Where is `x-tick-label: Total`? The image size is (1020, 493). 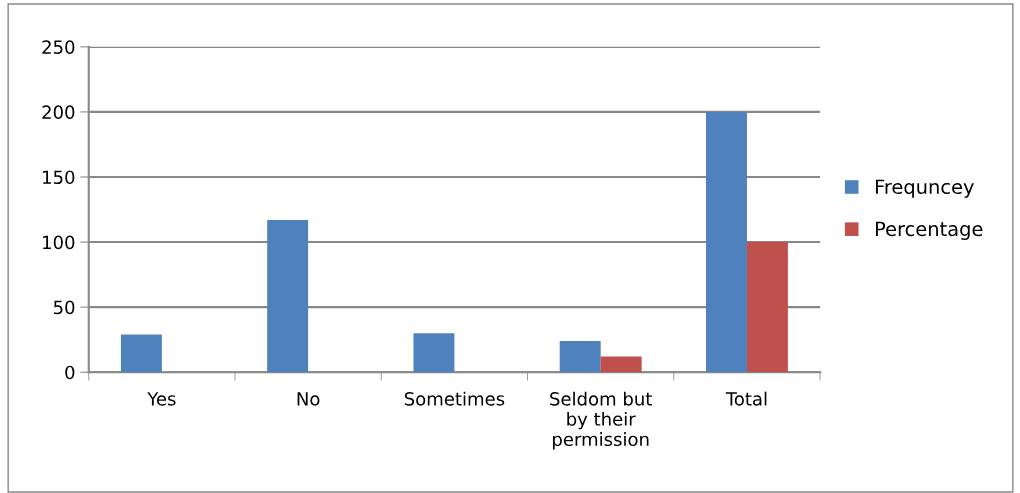
x-tick-label: Total is located at coordinates (746, 398).